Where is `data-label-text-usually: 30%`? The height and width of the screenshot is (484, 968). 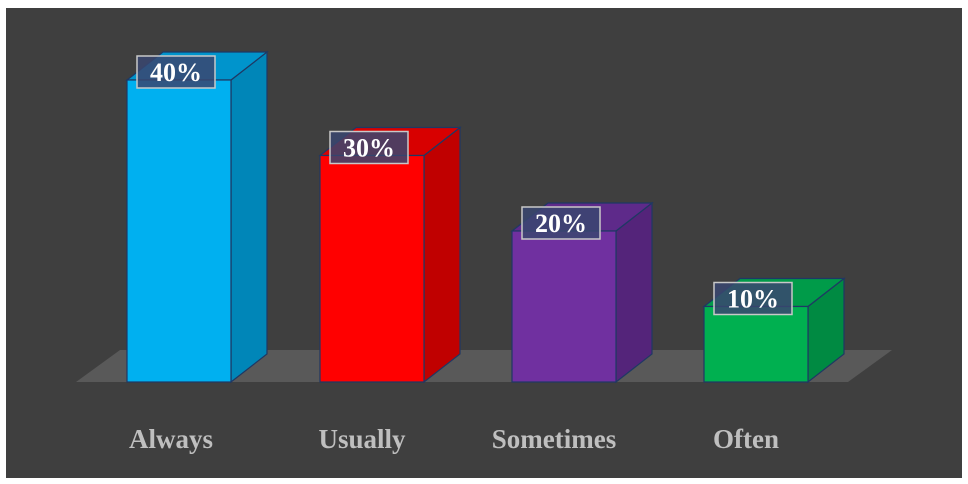
data-label-text-usually: 30% is located at coordinates (369, 148).